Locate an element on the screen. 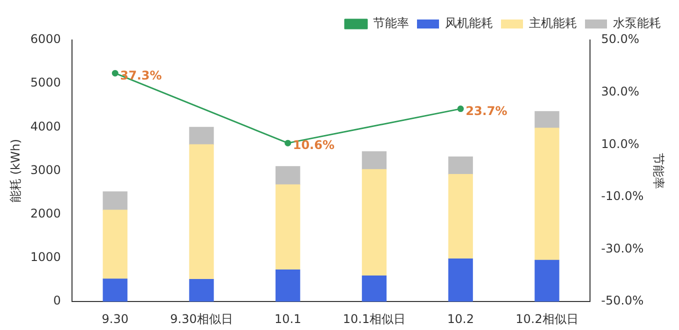 This screenshot has width=679, height=330. y-tick-label: 2000 is located at coordinates (45, 213).